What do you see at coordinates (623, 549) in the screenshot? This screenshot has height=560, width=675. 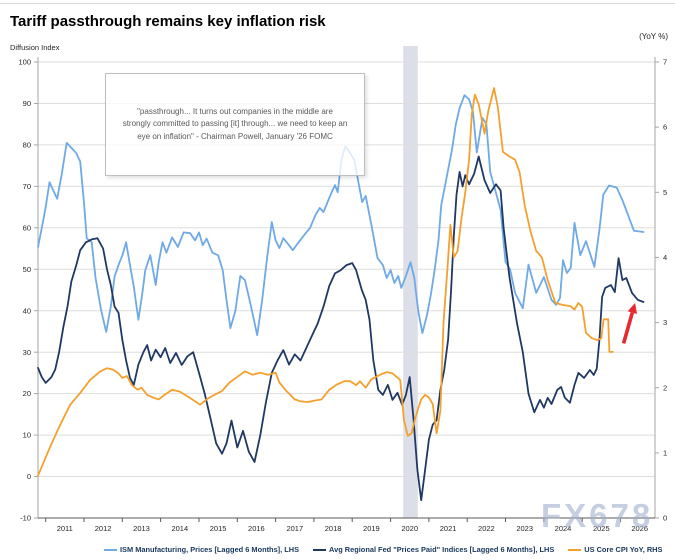 I see `legend-label: US Core CPI YoY, RHS` at bounding box center [623, 549].